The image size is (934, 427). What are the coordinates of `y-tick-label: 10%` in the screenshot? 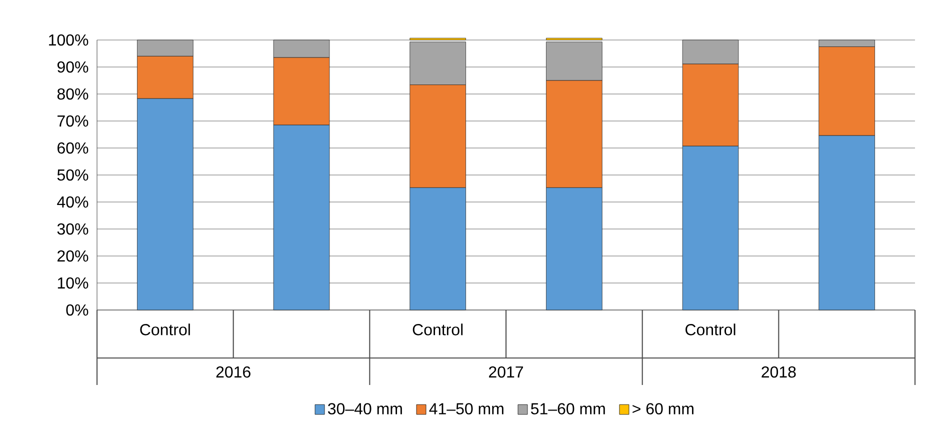 It's located at (73, 283).